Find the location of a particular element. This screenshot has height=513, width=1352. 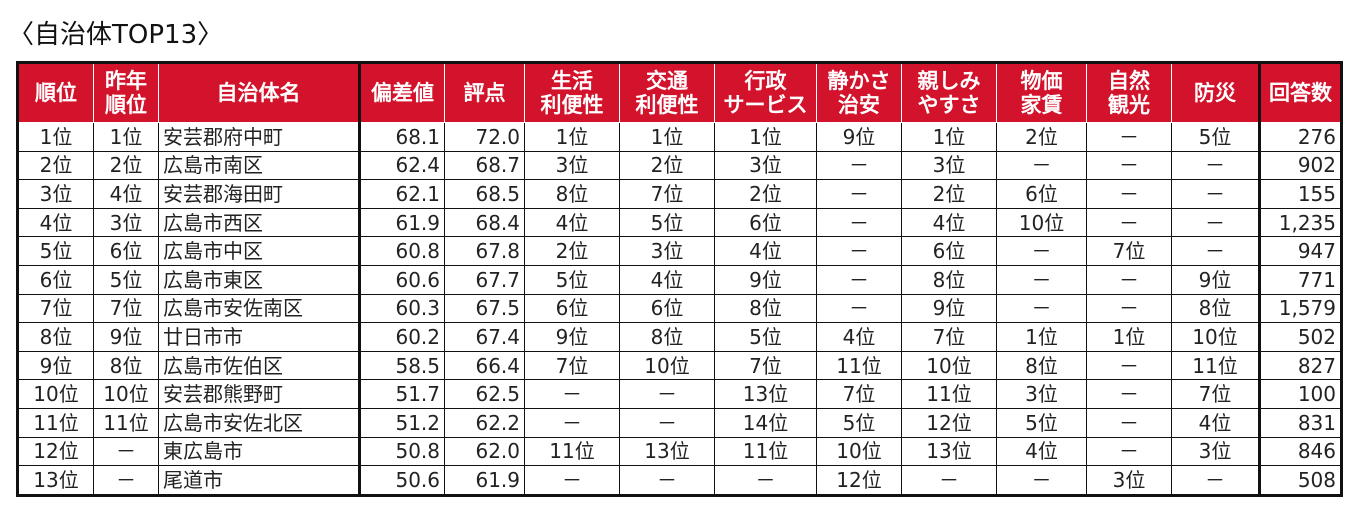

table-cell: 広島市中区 is located at coordinates (259, 251).